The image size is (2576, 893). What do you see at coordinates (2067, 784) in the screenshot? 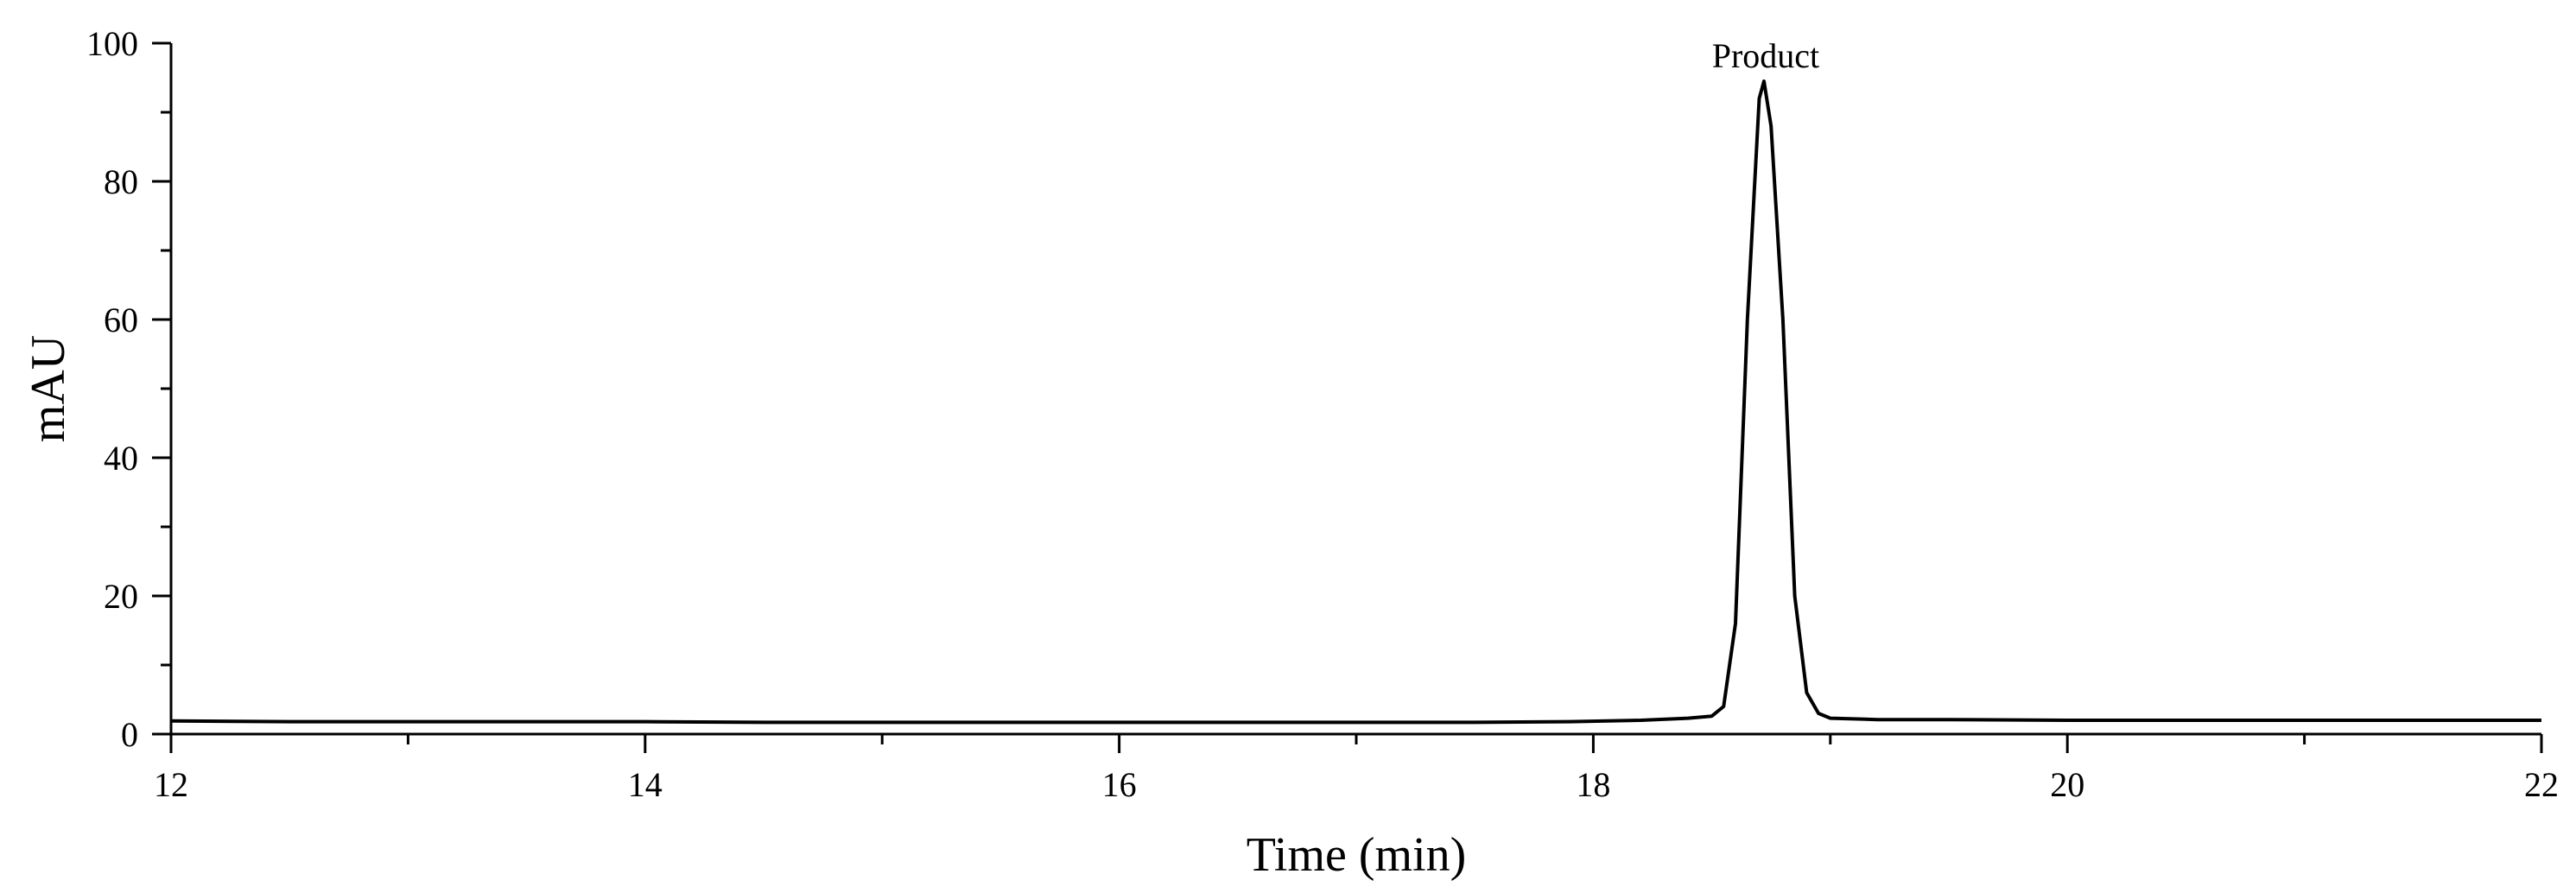
I see `x-tick-label: 20` at bounding box center [2067, 784].